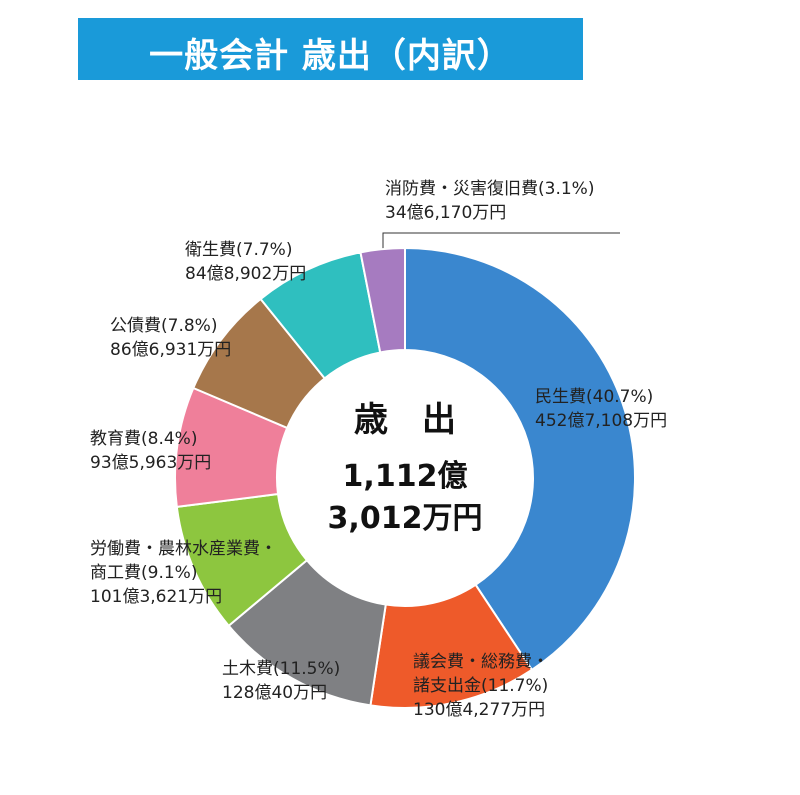 Image resolution: width=800 pixels, height=795 pixels. I want to click on amount-label: 93億5,963万円, so click(151, 463).